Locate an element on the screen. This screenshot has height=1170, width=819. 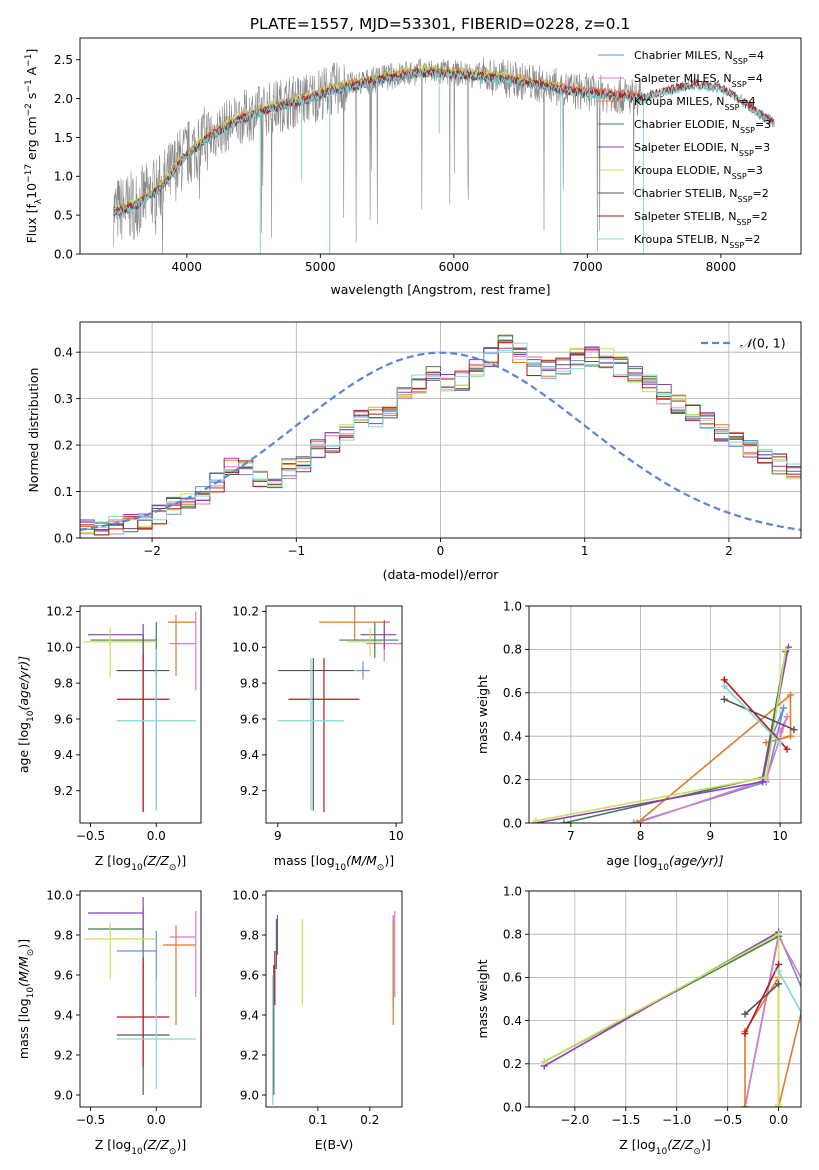
spectrum-xtick-label: 5000 is located at coordinates (320, 267).